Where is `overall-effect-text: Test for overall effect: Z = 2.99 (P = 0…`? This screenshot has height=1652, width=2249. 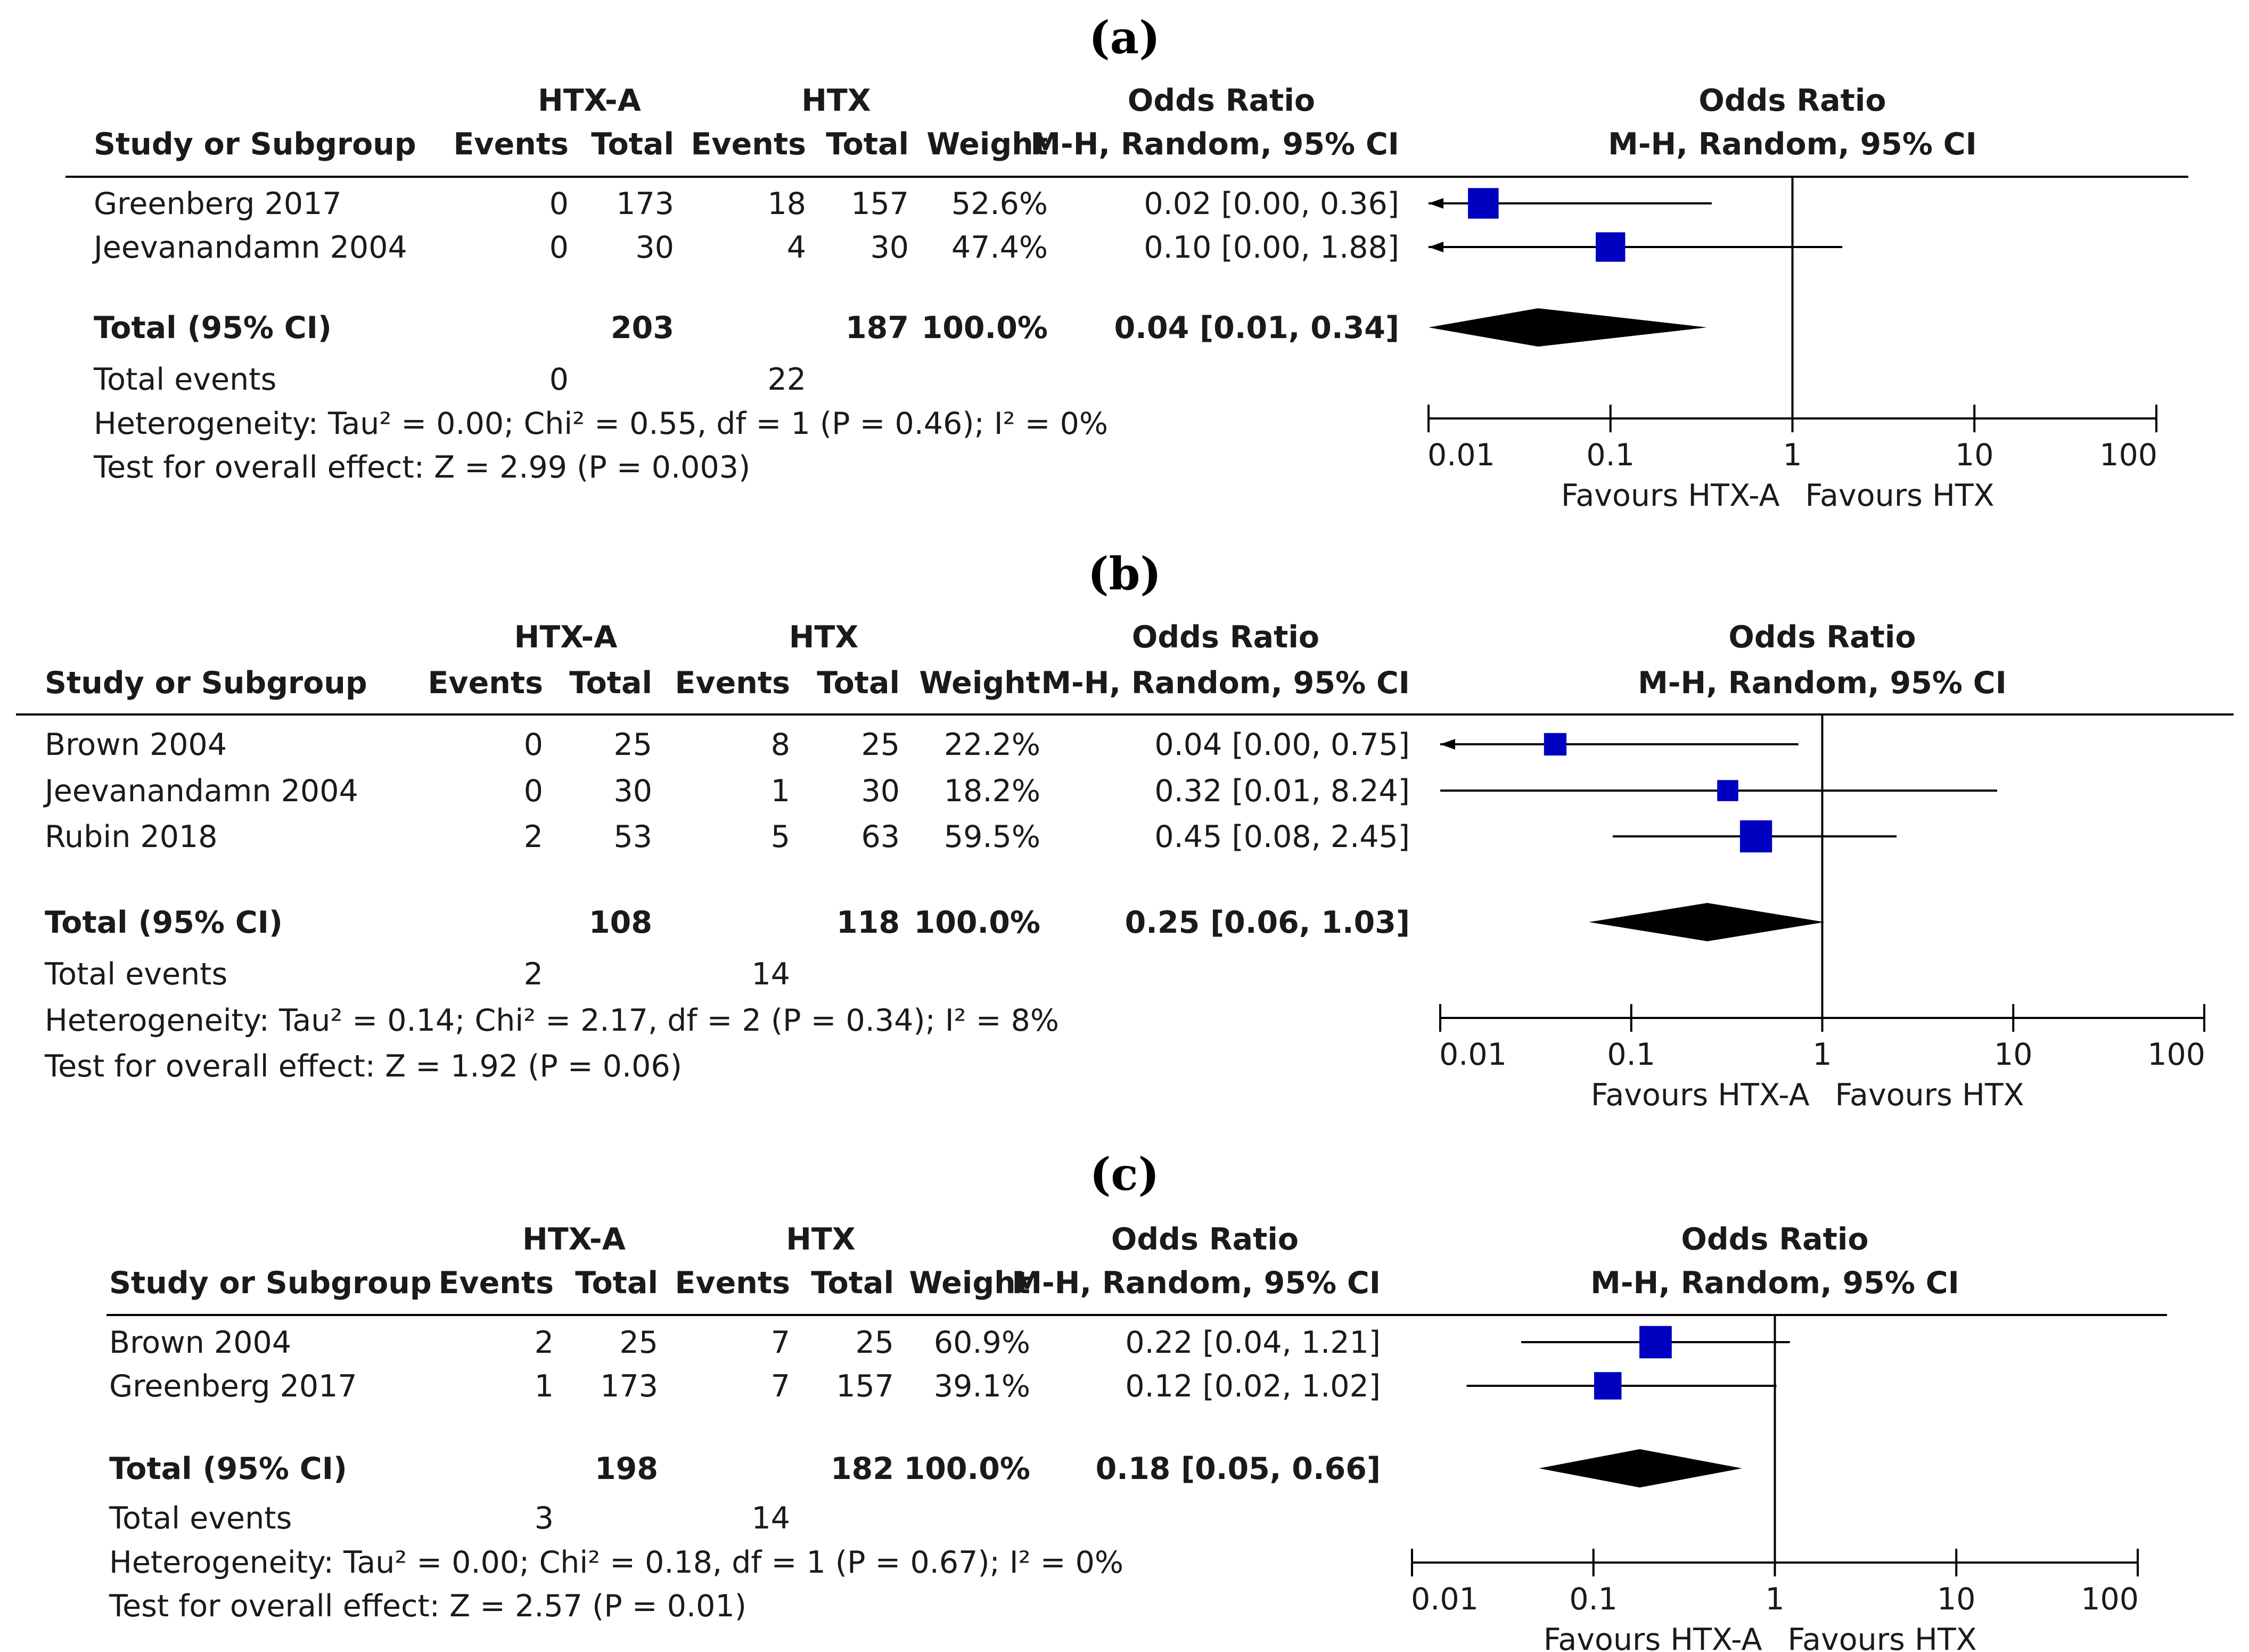
overall-effect-text: Test for overall effect: Z = 2.99 (P = 0… is located at coordinates (422, 467).